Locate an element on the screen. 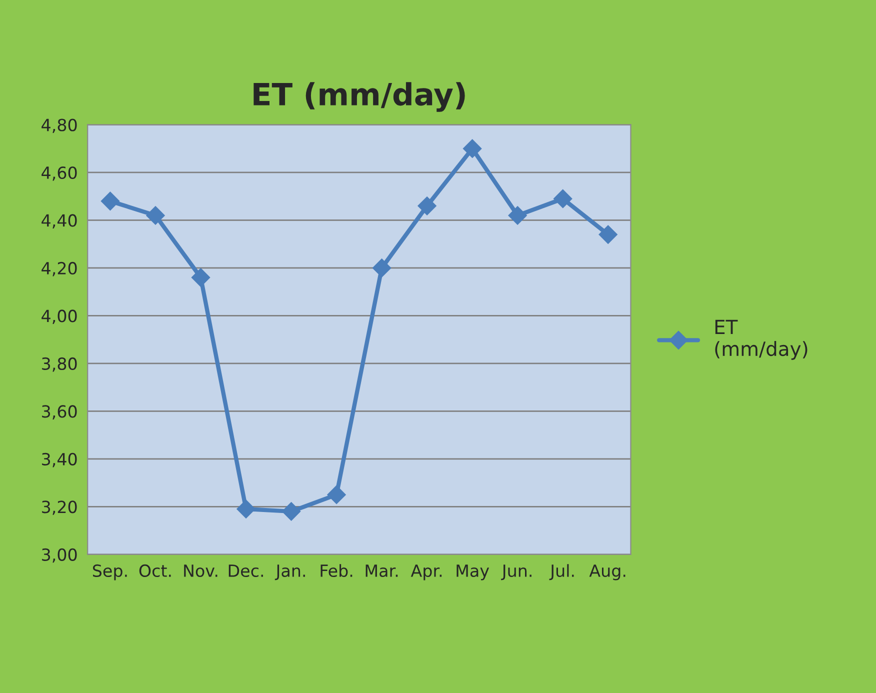  x-tick-label: Nov. is located at coordinates (201, 571).